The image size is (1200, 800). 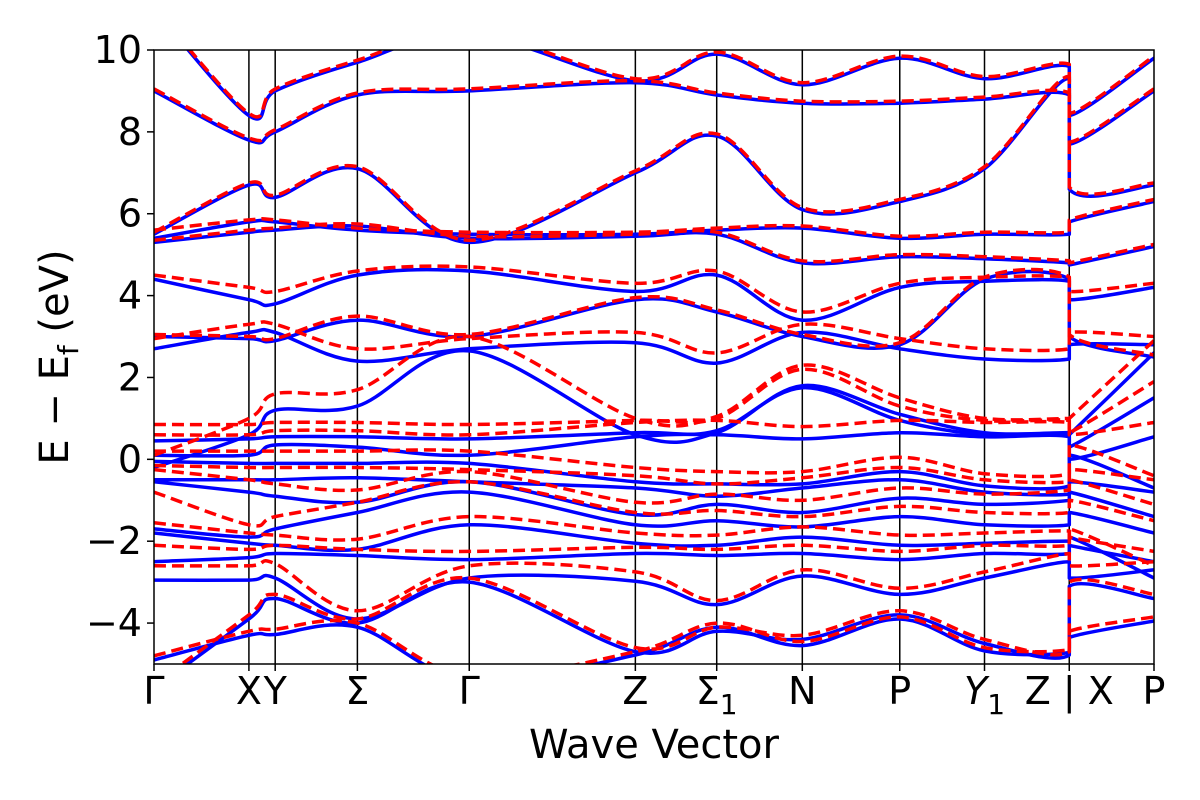 I want to click on x-tick-label-1: X, so click(x=249, y=691).